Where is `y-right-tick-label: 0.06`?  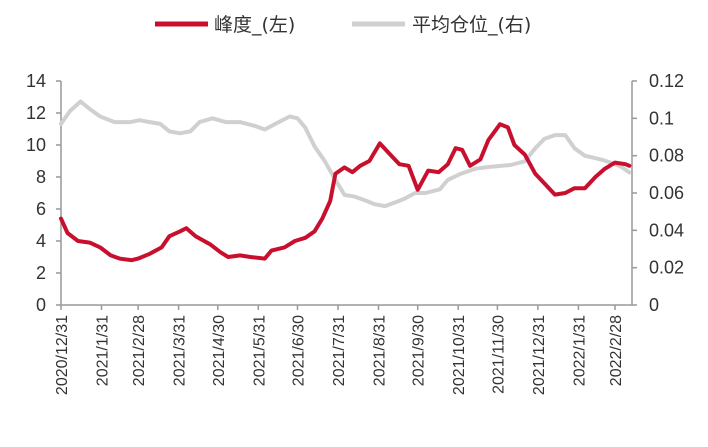 y-right-tick-label: 0.06 is located at coordinates (666, 193).